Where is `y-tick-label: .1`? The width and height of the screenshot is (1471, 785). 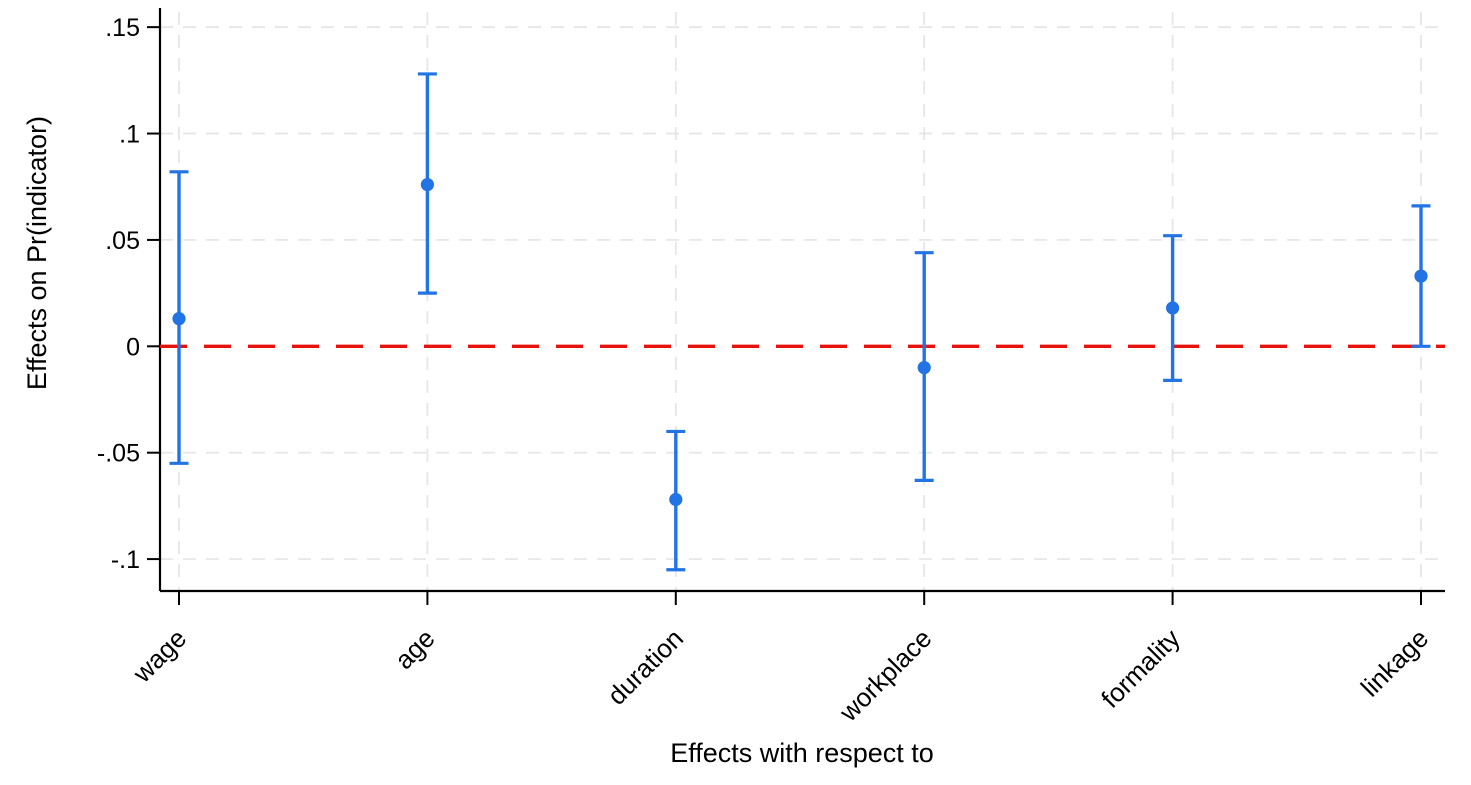
y-tick-label: .1 is located at coordinates (129, 135).